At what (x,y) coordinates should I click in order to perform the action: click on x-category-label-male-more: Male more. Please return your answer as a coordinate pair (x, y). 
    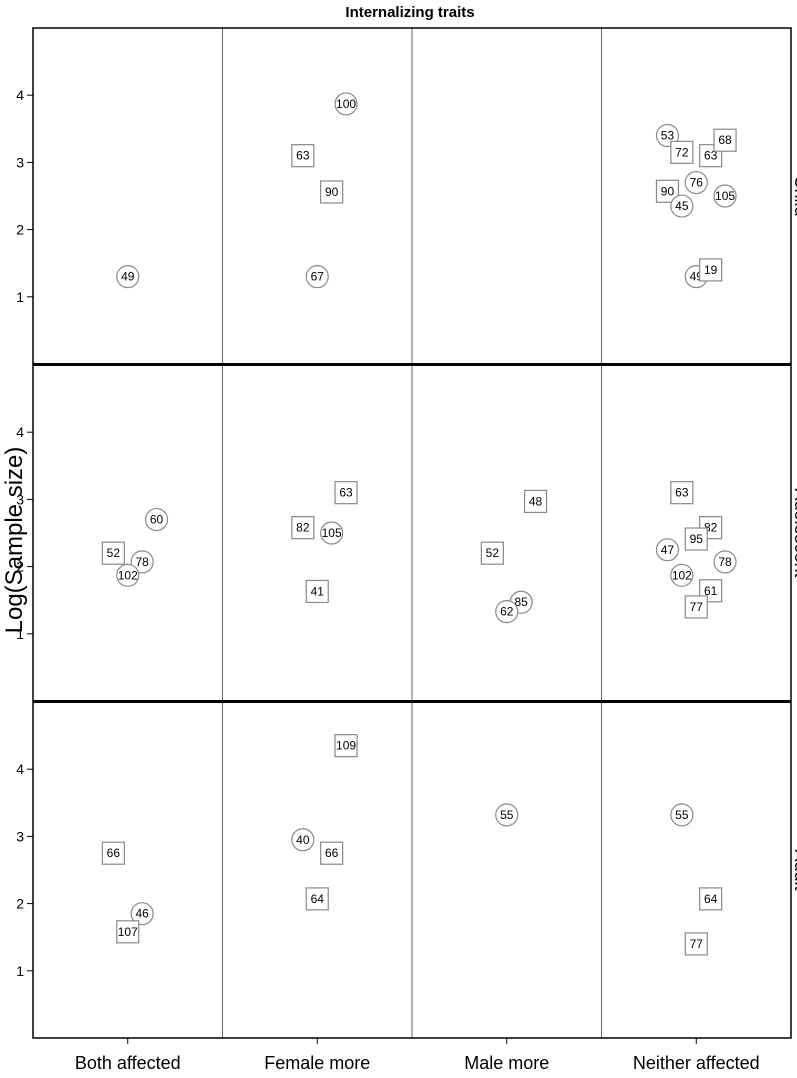
    Looking at the image, I should click on (506, 1063).